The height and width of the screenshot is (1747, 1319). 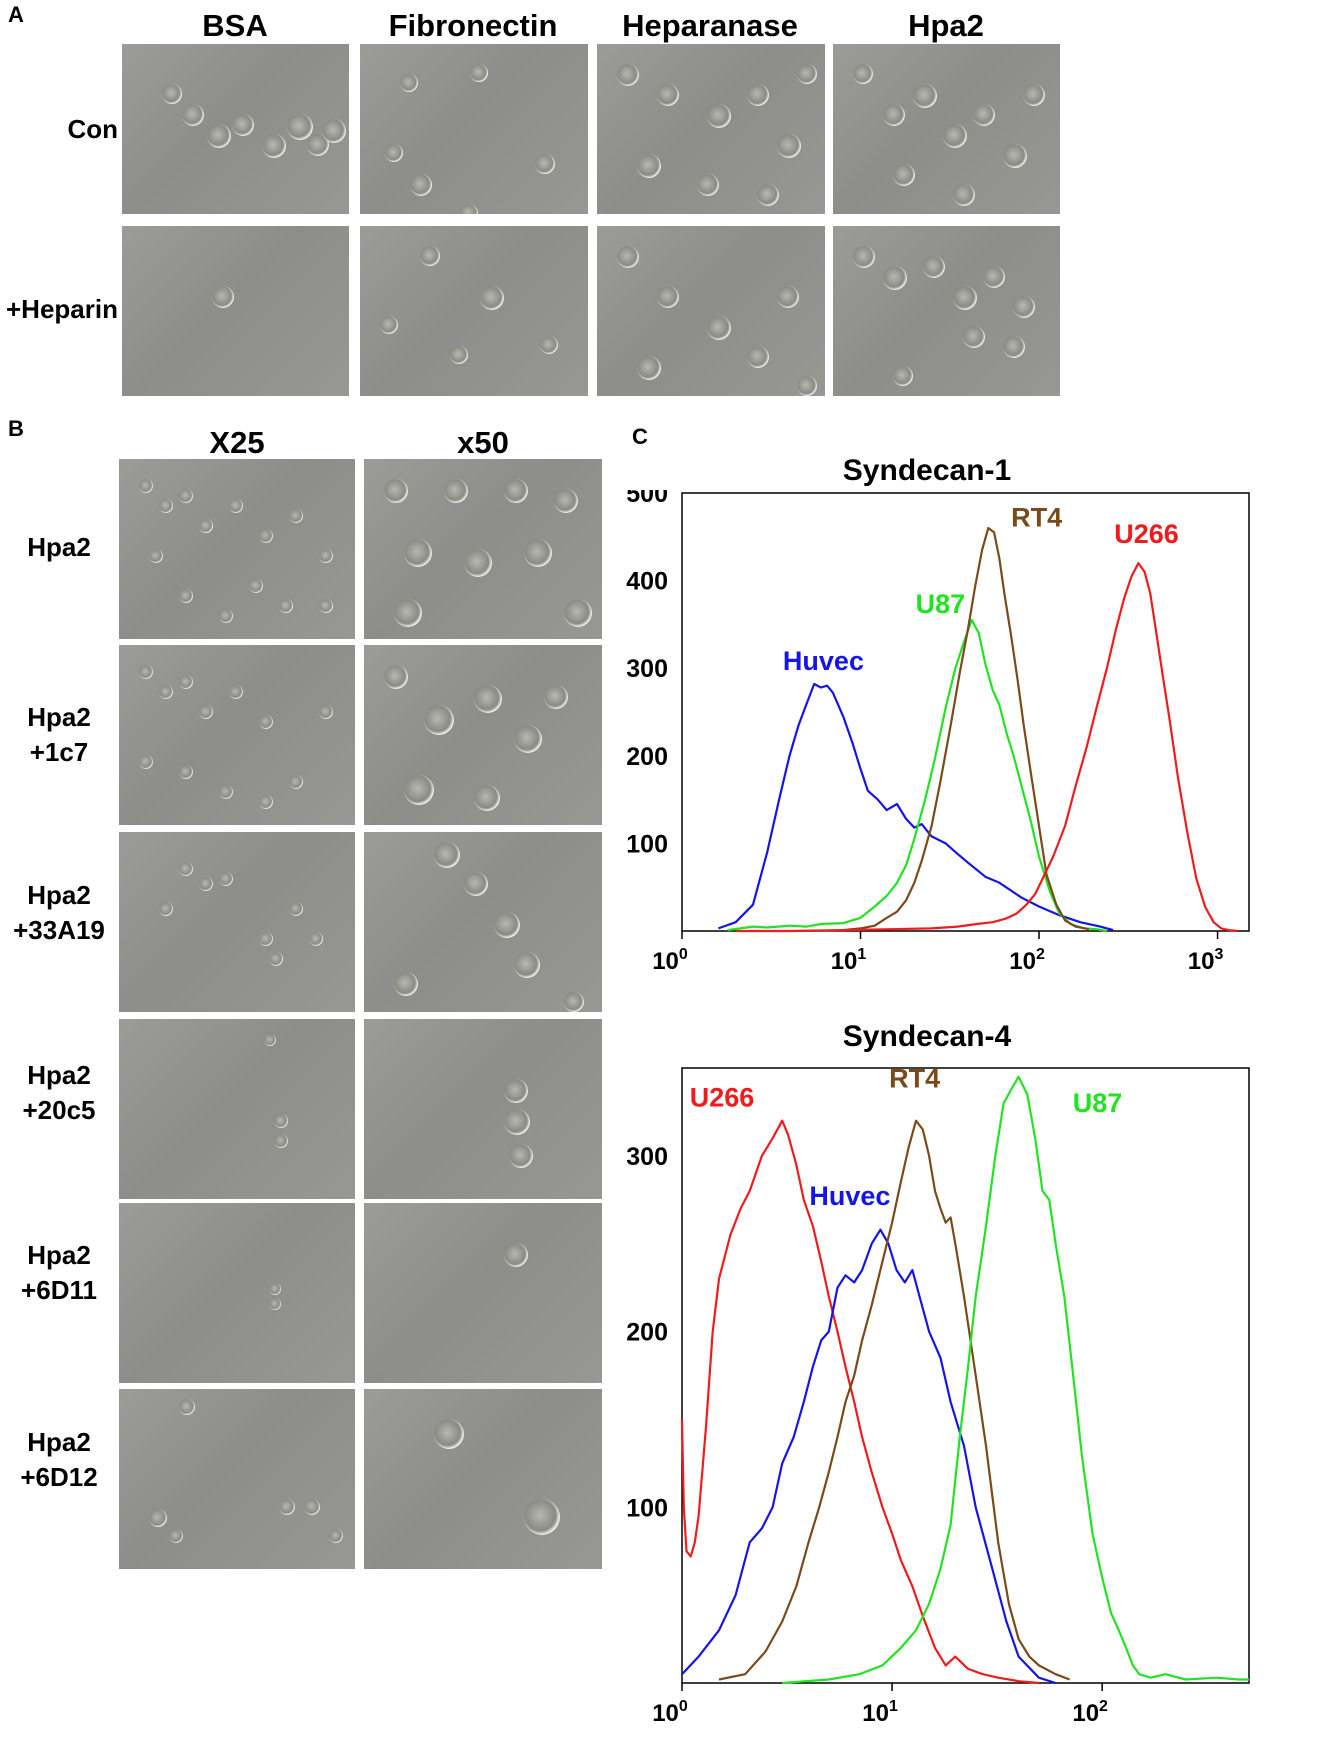 I want to click on syndecan4-series-rt4, so click(x=894, y=1400).